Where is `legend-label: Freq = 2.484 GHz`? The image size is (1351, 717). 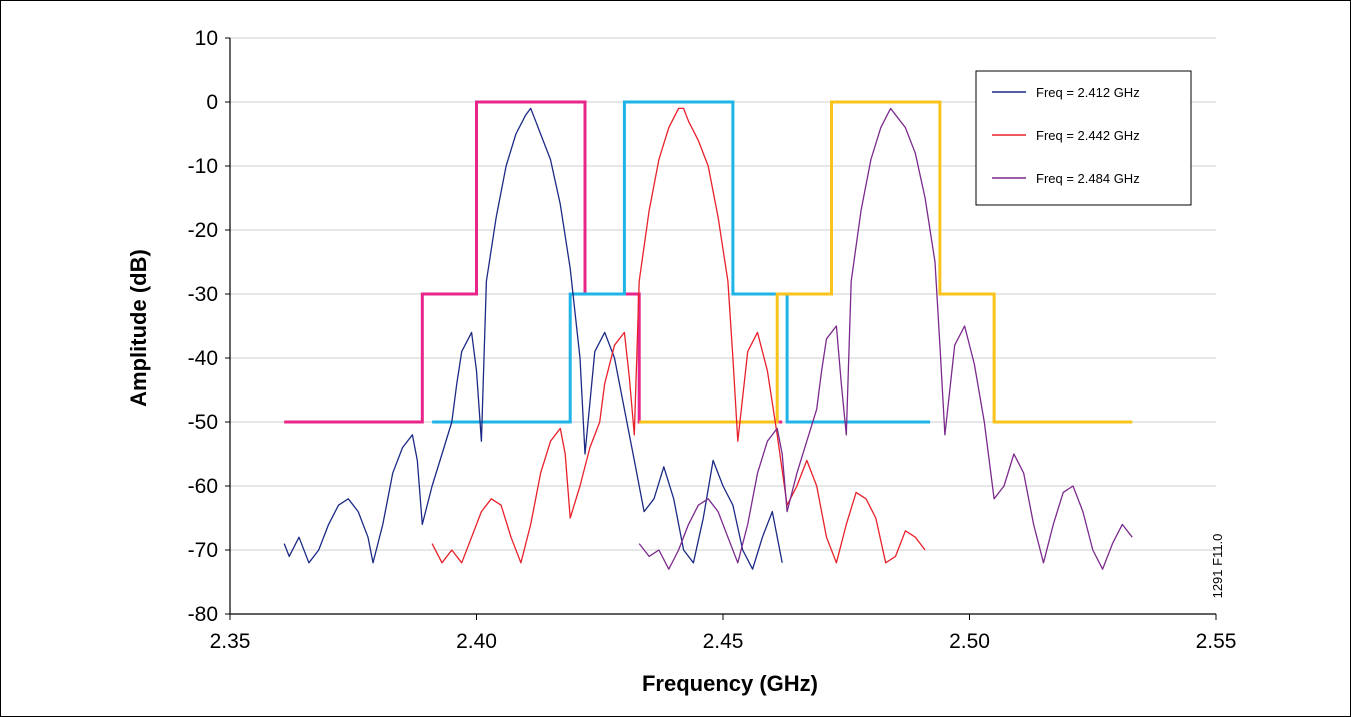
legend-label: Freq = 2.484 GHz is located at coordinates (1088, 178).